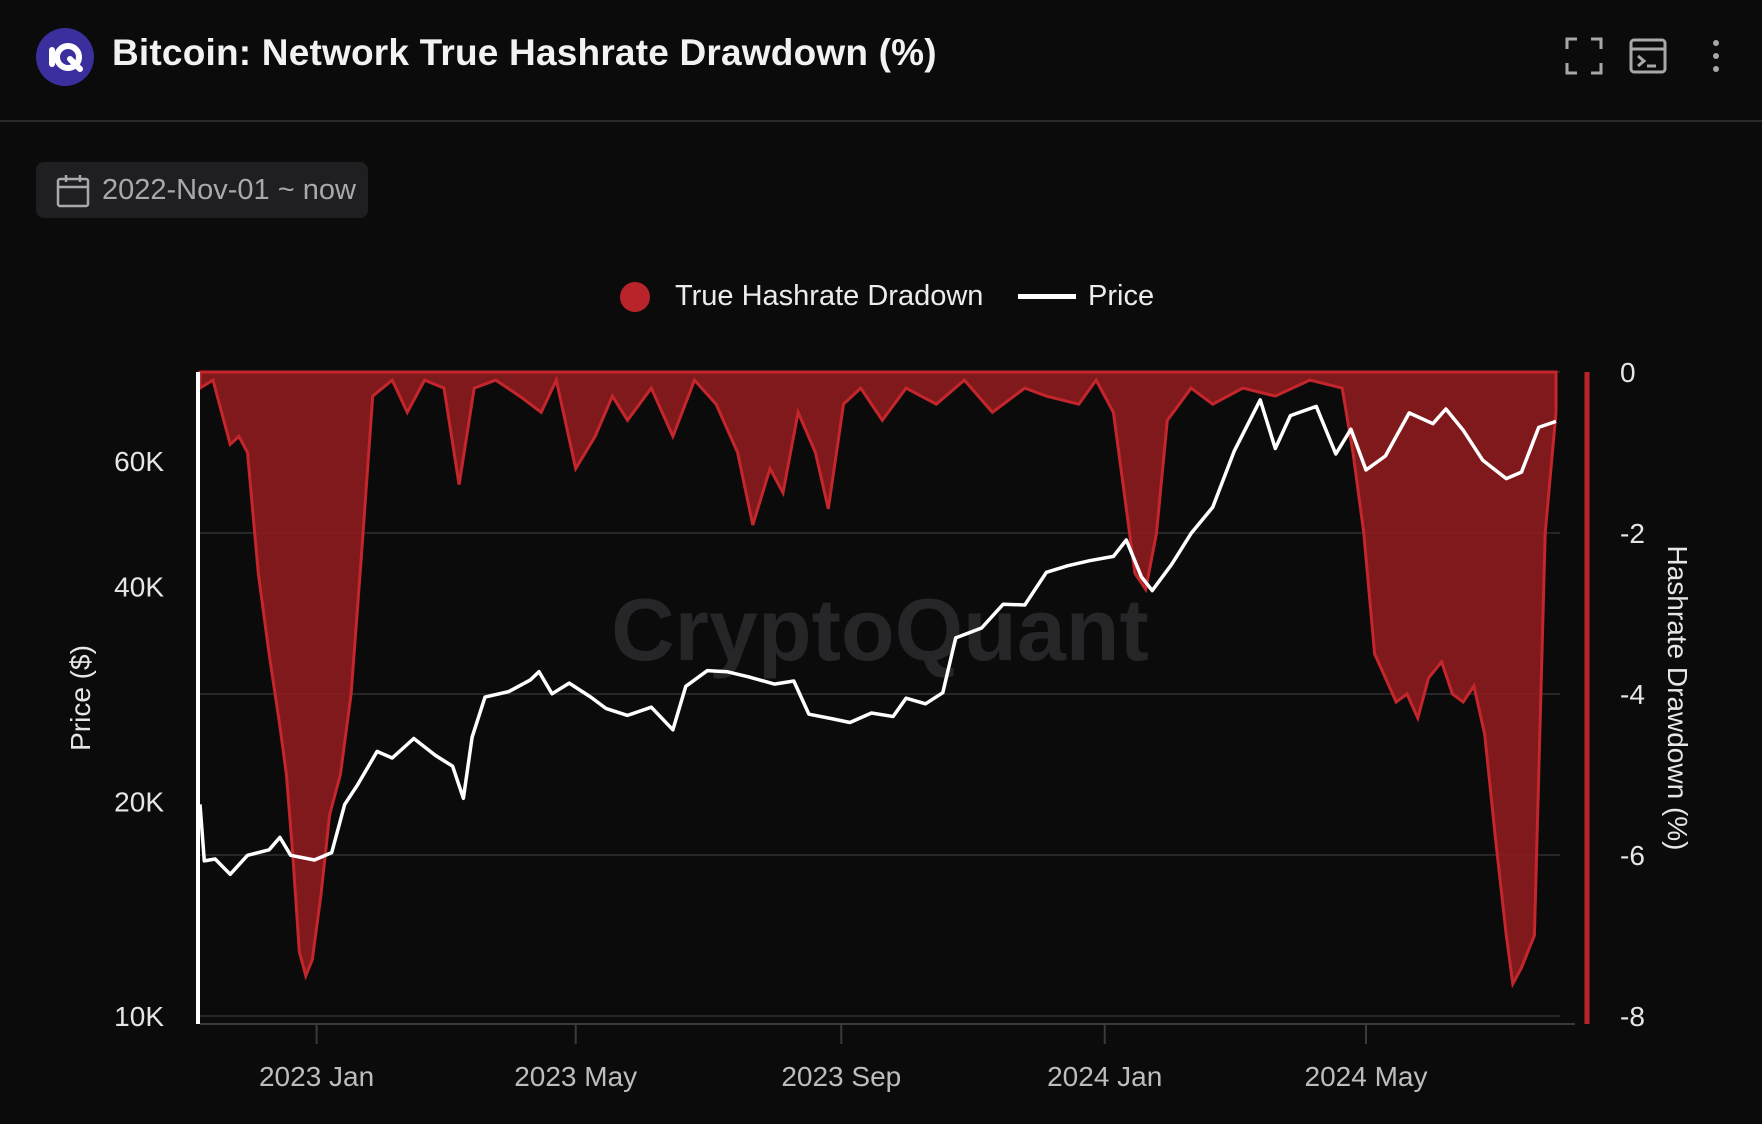 The width and height of the screenshot is (1762, 1124). Describe the element at coordinates (1104, 1076) in the screenshot. I see `x-tick-label: 2024 Jan` at that location.